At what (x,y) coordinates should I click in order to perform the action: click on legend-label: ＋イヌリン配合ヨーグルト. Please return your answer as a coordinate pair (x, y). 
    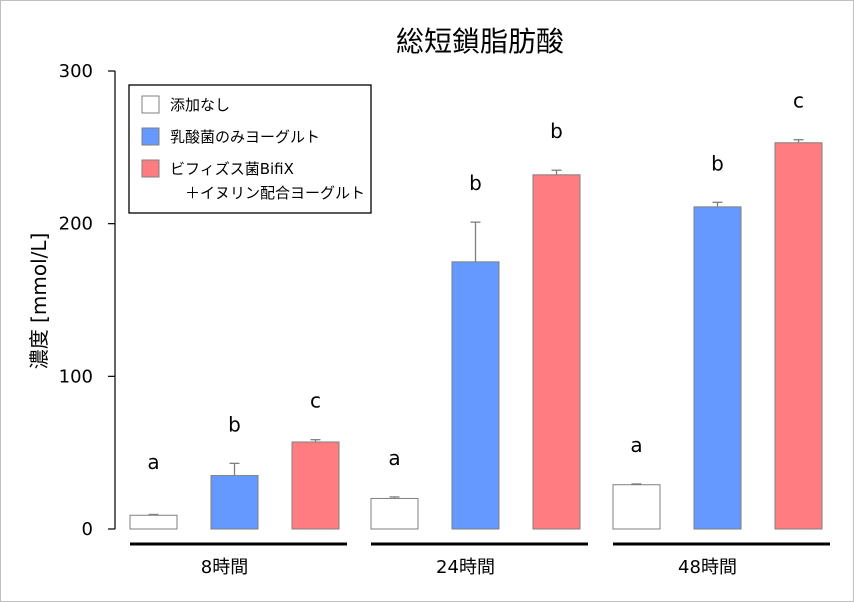
    Looking at the image, I should click on (267, 193).